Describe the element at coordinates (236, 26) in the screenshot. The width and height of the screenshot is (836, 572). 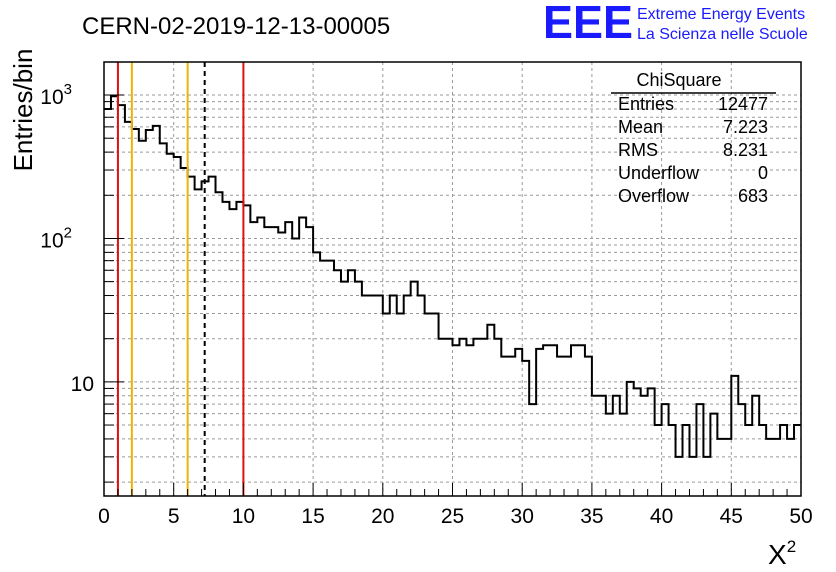
I see `run-title: CERN-02-2019-12-13-00005` at that location.